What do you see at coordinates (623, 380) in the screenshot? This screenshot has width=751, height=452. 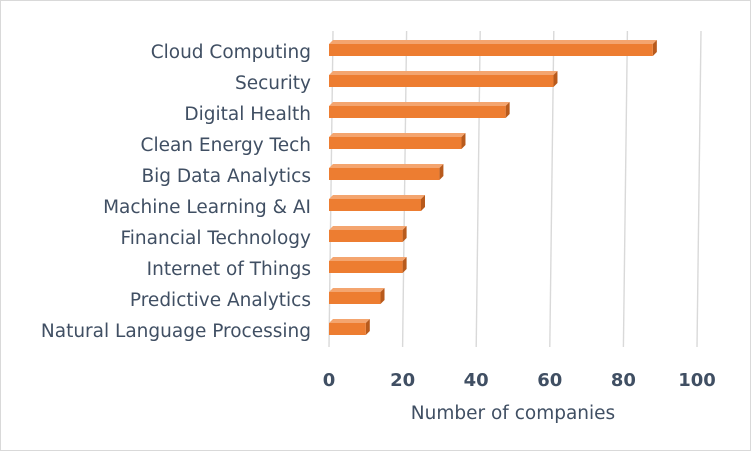 I see `x-tick-label: 80` at bounding box center [623, 380].